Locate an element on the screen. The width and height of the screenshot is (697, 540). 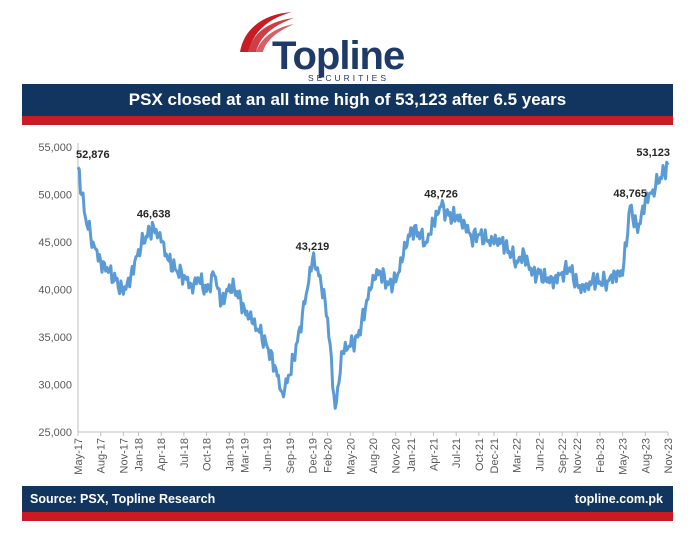
title-accent-bar is located at coordinates (347, 120).